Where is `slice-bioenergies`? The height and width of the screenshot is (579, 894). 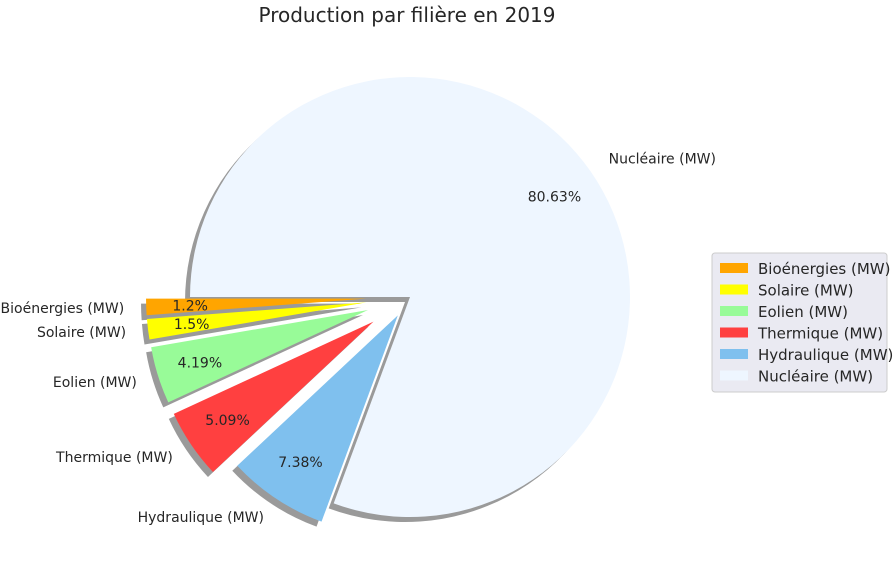
slice-bioenergies is located at coordinates (256, 307).